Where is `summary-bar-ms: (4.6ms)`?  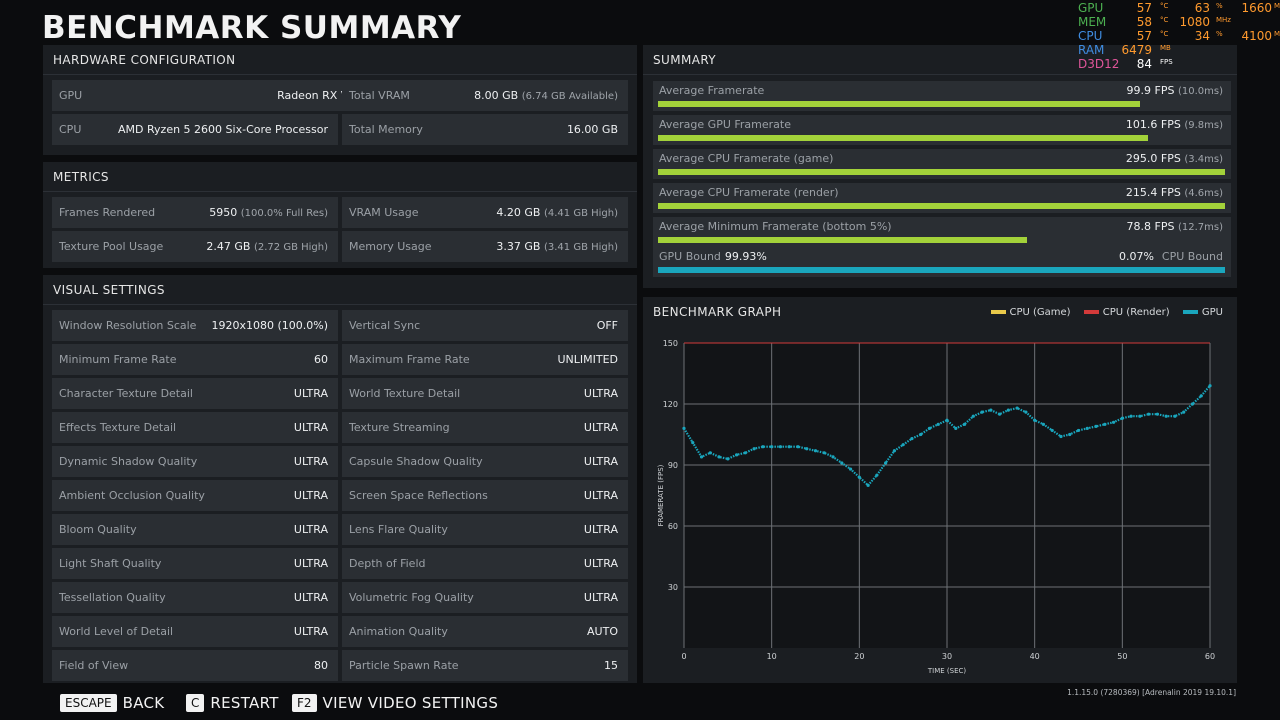
summary-bar-ms: (4.6ms) is located at coordinates (1203, 193).